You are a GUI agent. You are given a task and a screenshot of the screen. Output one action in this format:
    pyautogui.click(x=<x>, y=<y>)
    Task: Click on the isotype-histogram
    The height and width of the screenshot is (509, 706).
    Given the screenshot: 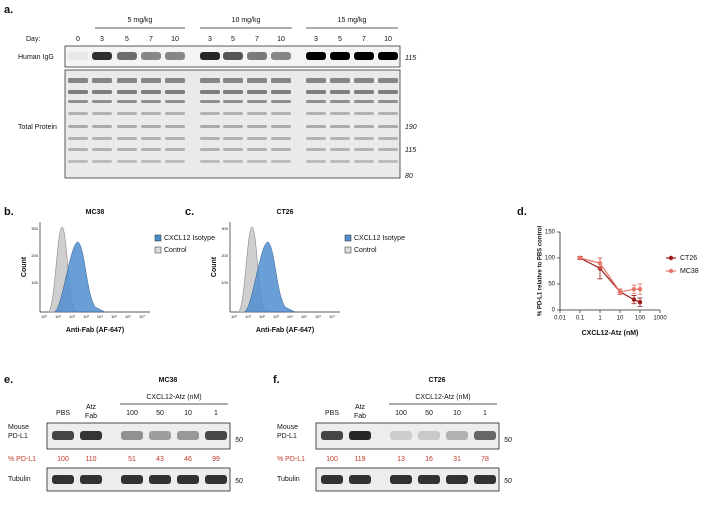 What is the action you would take?
    pyautogui.click(x=269, y=277)
    